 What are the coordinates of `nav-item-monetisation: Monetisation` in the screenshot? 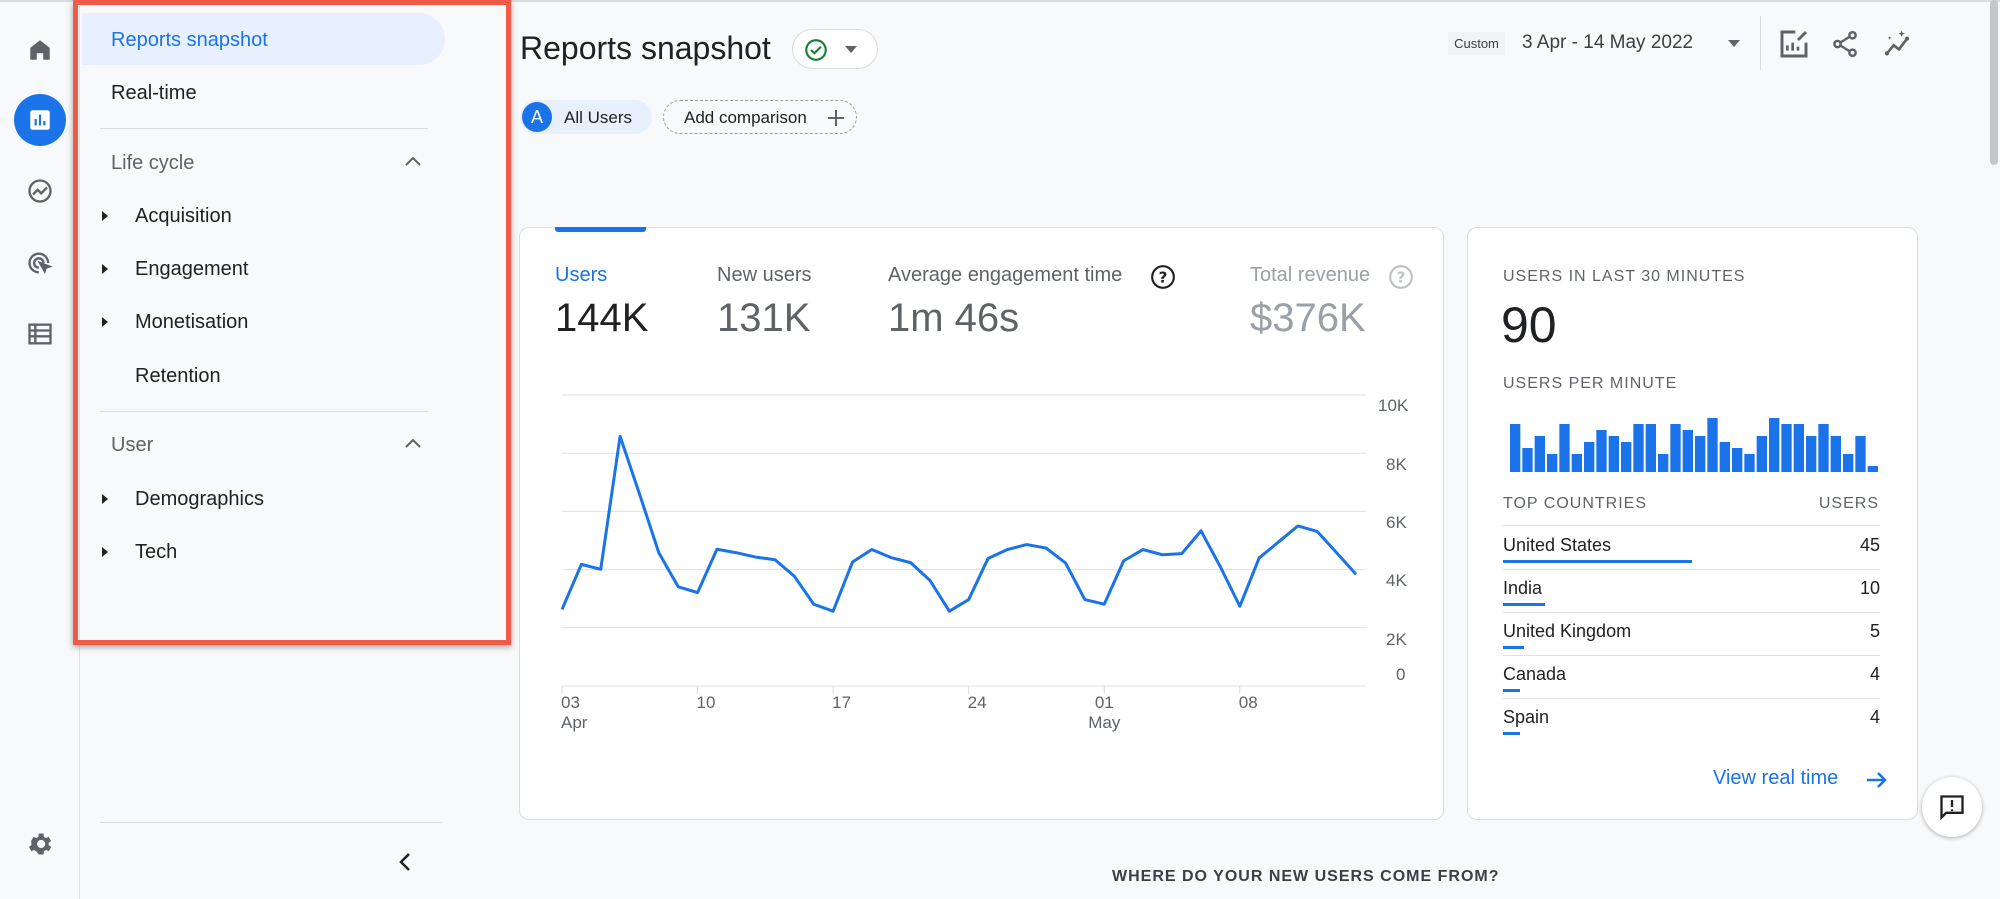 It's located at (192, 322).